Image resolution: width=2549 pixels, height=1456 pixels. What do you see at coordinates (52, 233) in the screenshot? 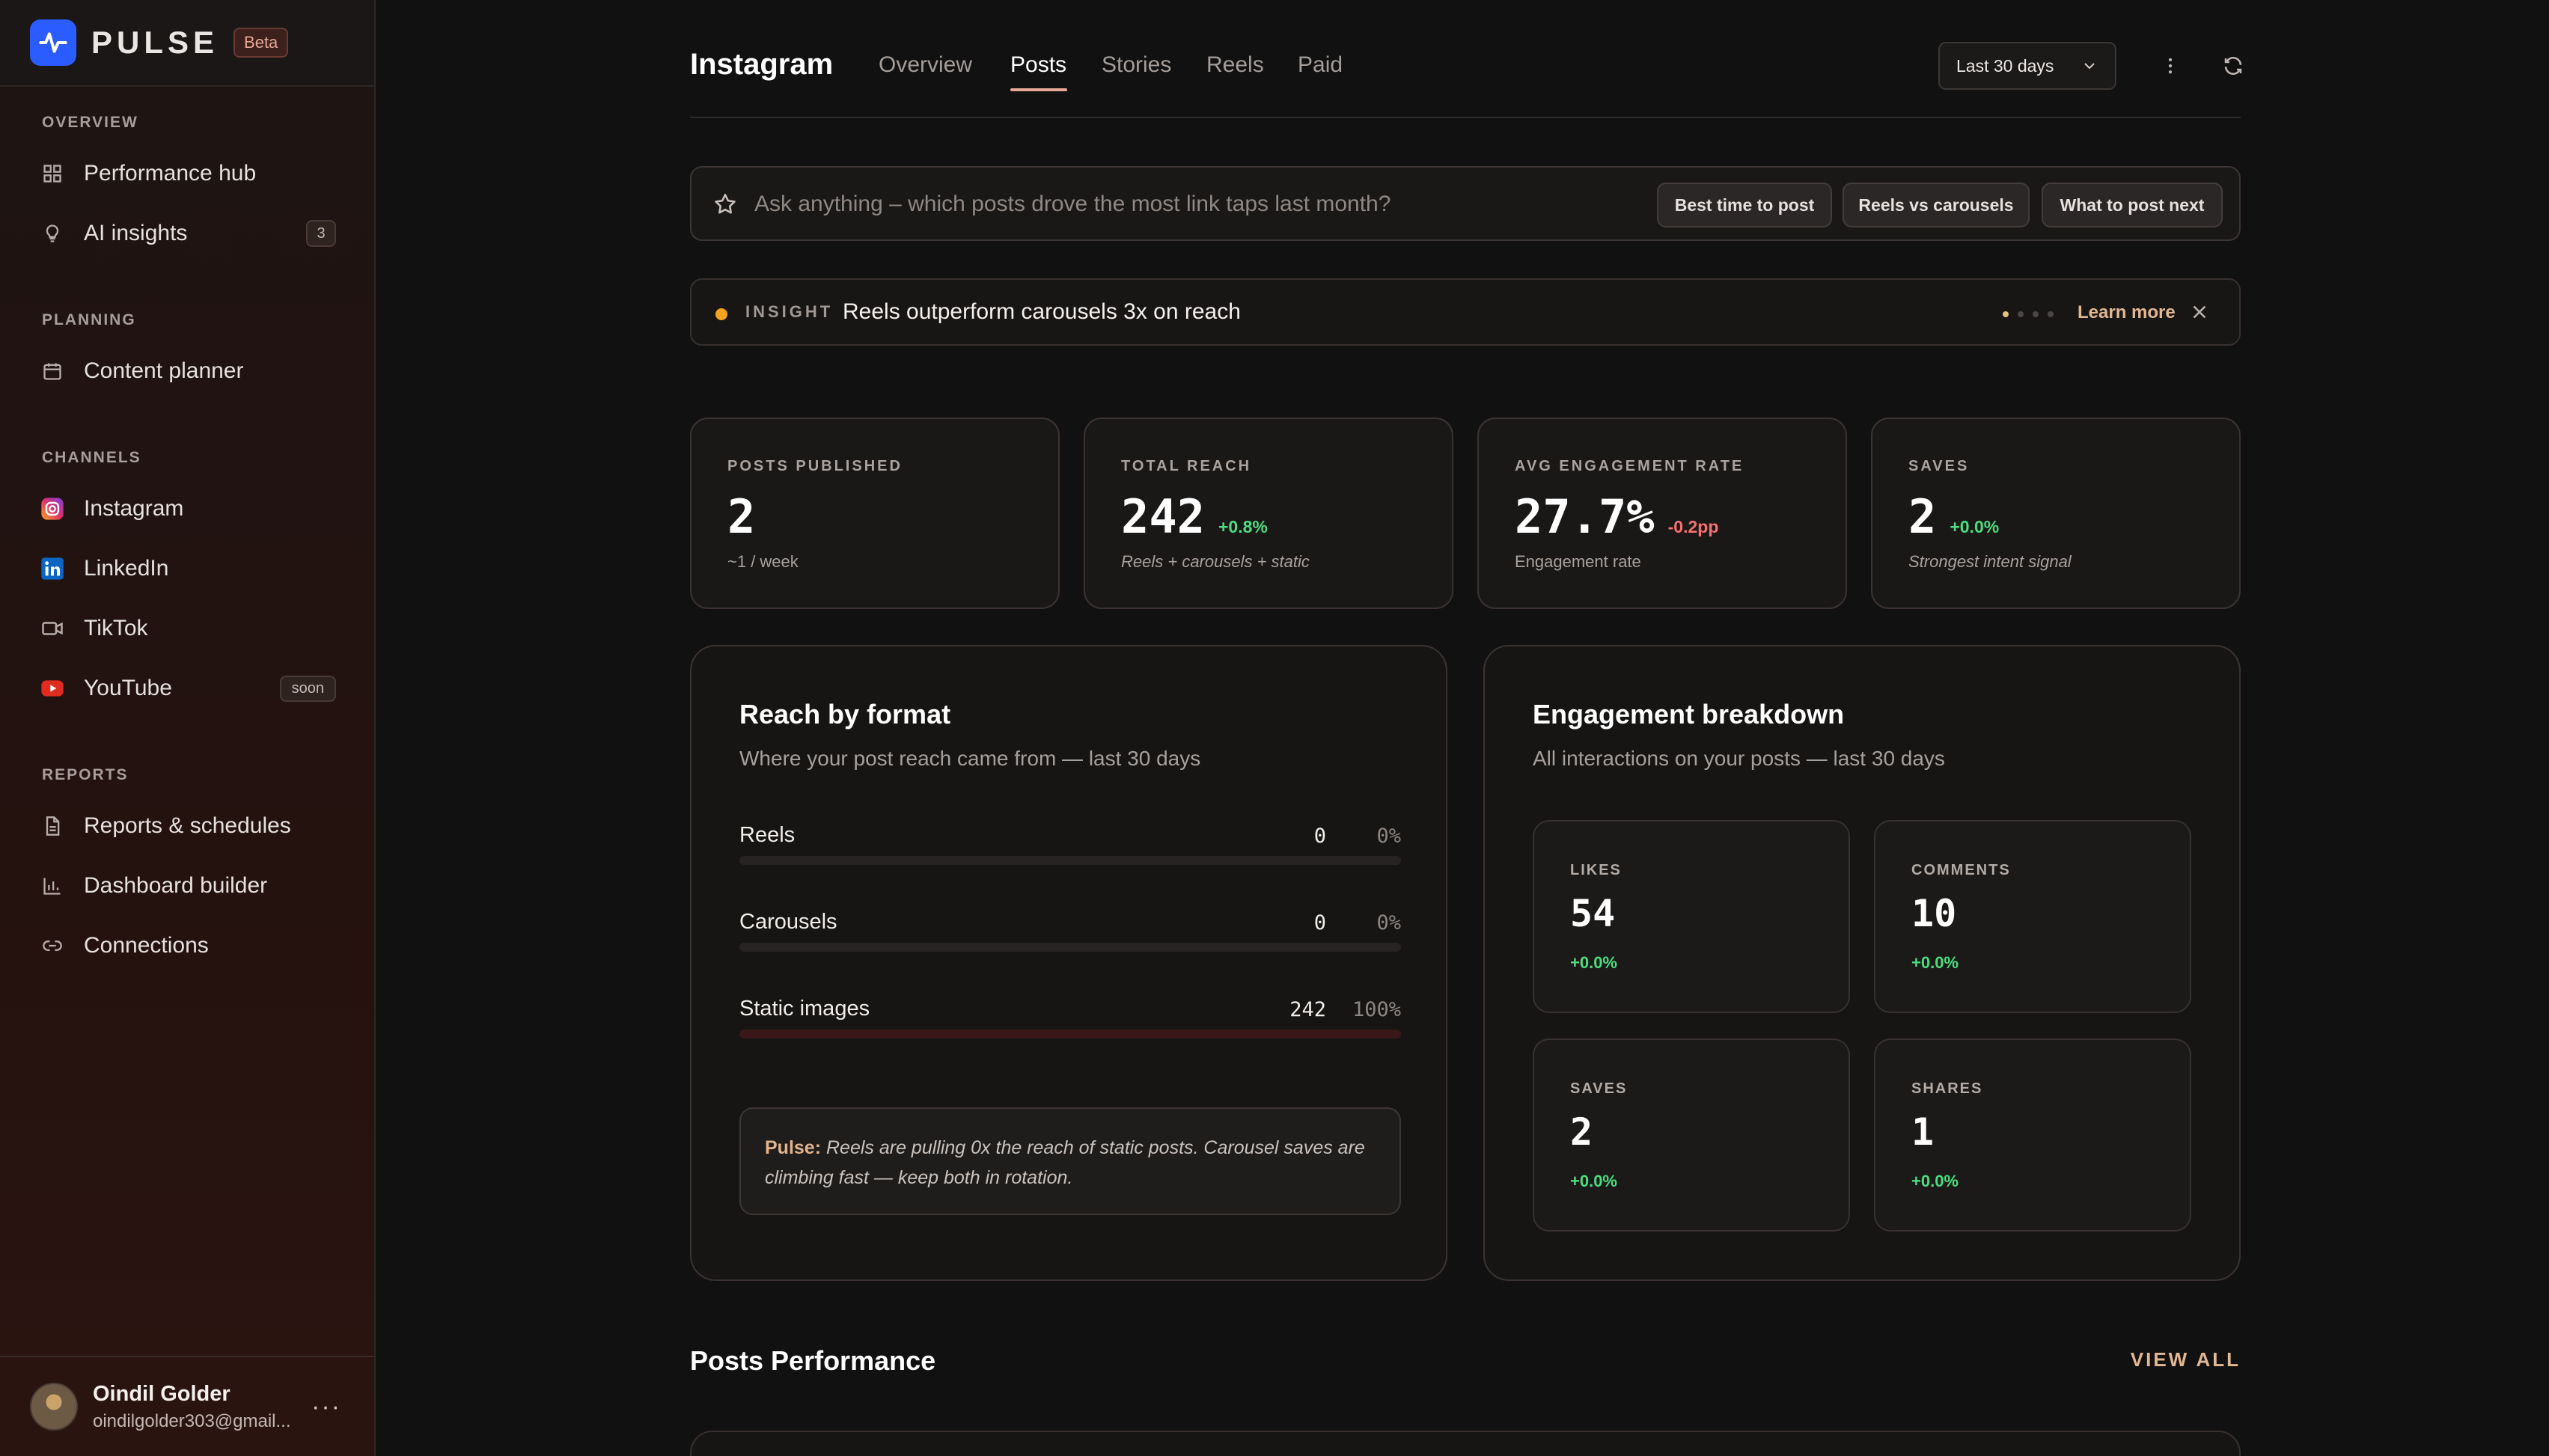
I see `lightbulb-icon` at bounding box center [52, 233].